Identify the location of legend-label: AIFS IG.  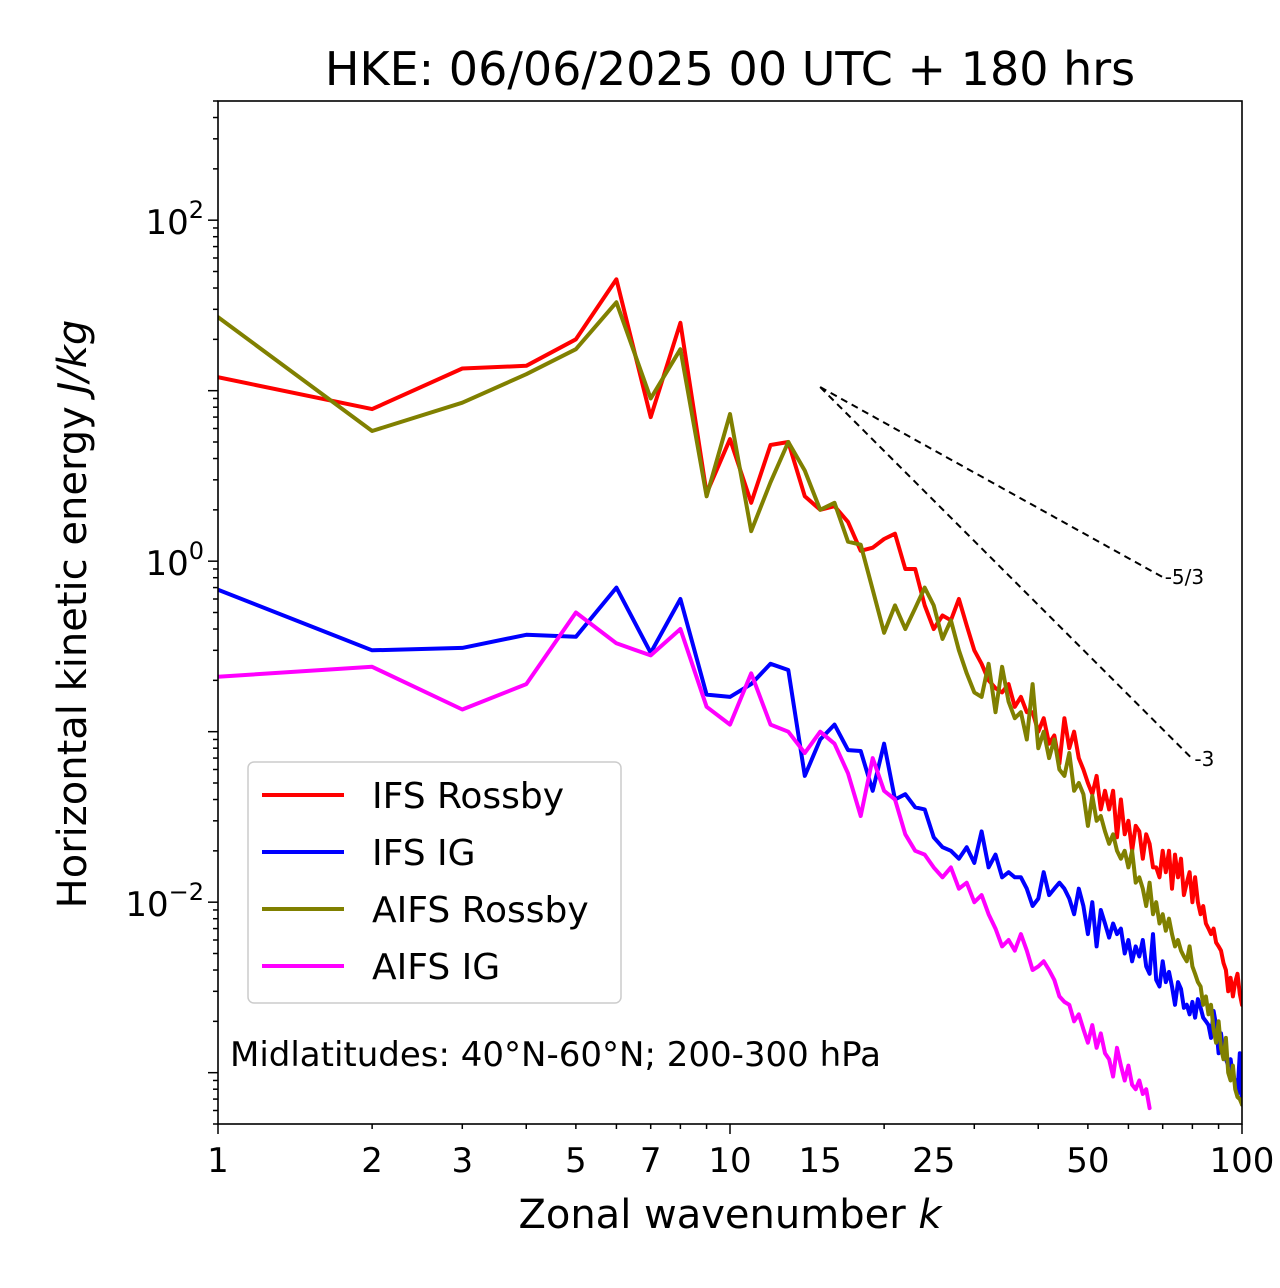
(436, 967).